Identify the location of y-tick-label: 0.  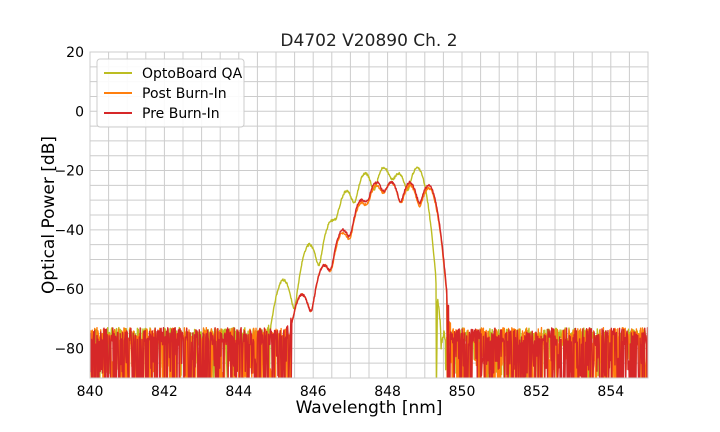
(79, 112).